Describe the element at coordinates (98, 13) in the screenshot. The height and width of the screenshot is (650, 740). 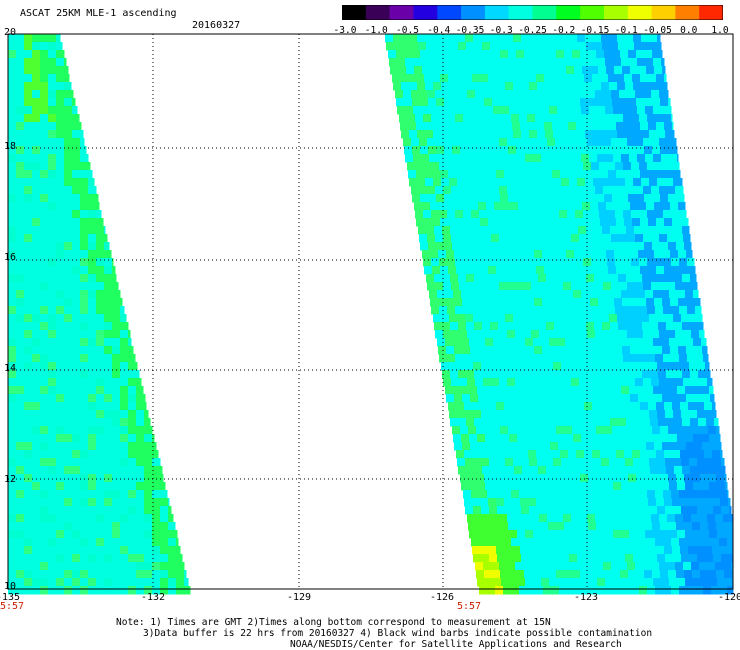
I see `map-title: ASCAT 25KM MLE-1 ascending` at that location.